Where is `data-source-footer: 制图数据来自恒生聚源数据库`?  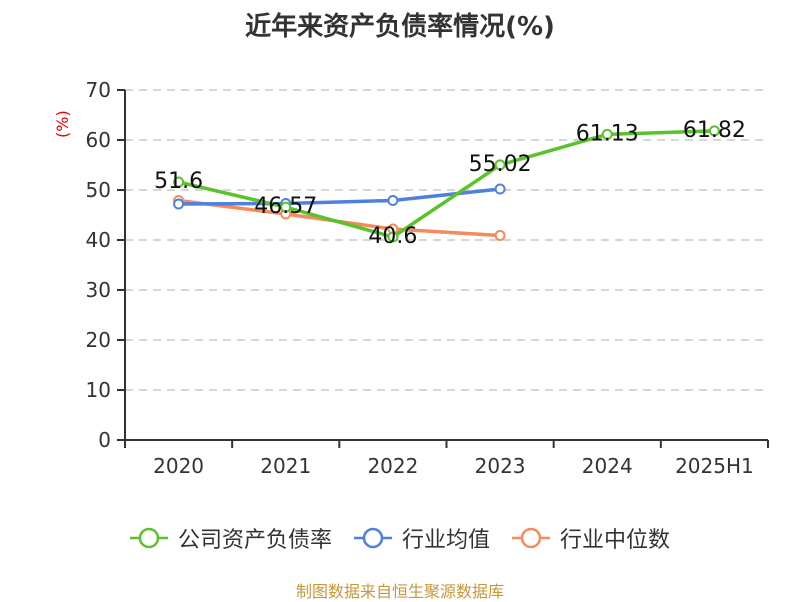
data-source-footer: 制图数据来自恒生聚源数据库 is located at coordinates (399, 591).